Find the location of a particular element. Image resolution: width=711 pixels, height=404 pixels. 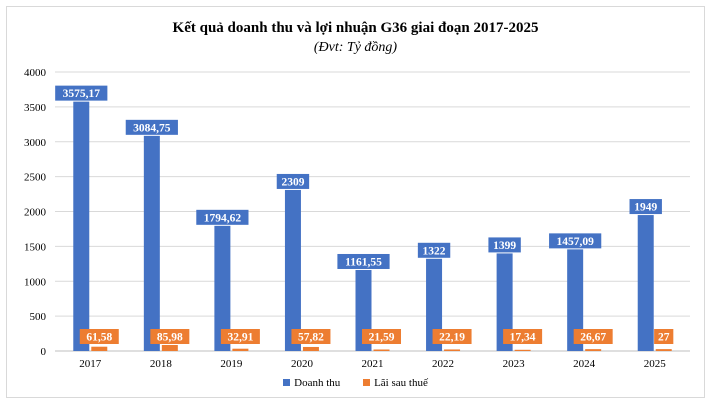

legend-swatch-profit is located at coordinates (367, 382).